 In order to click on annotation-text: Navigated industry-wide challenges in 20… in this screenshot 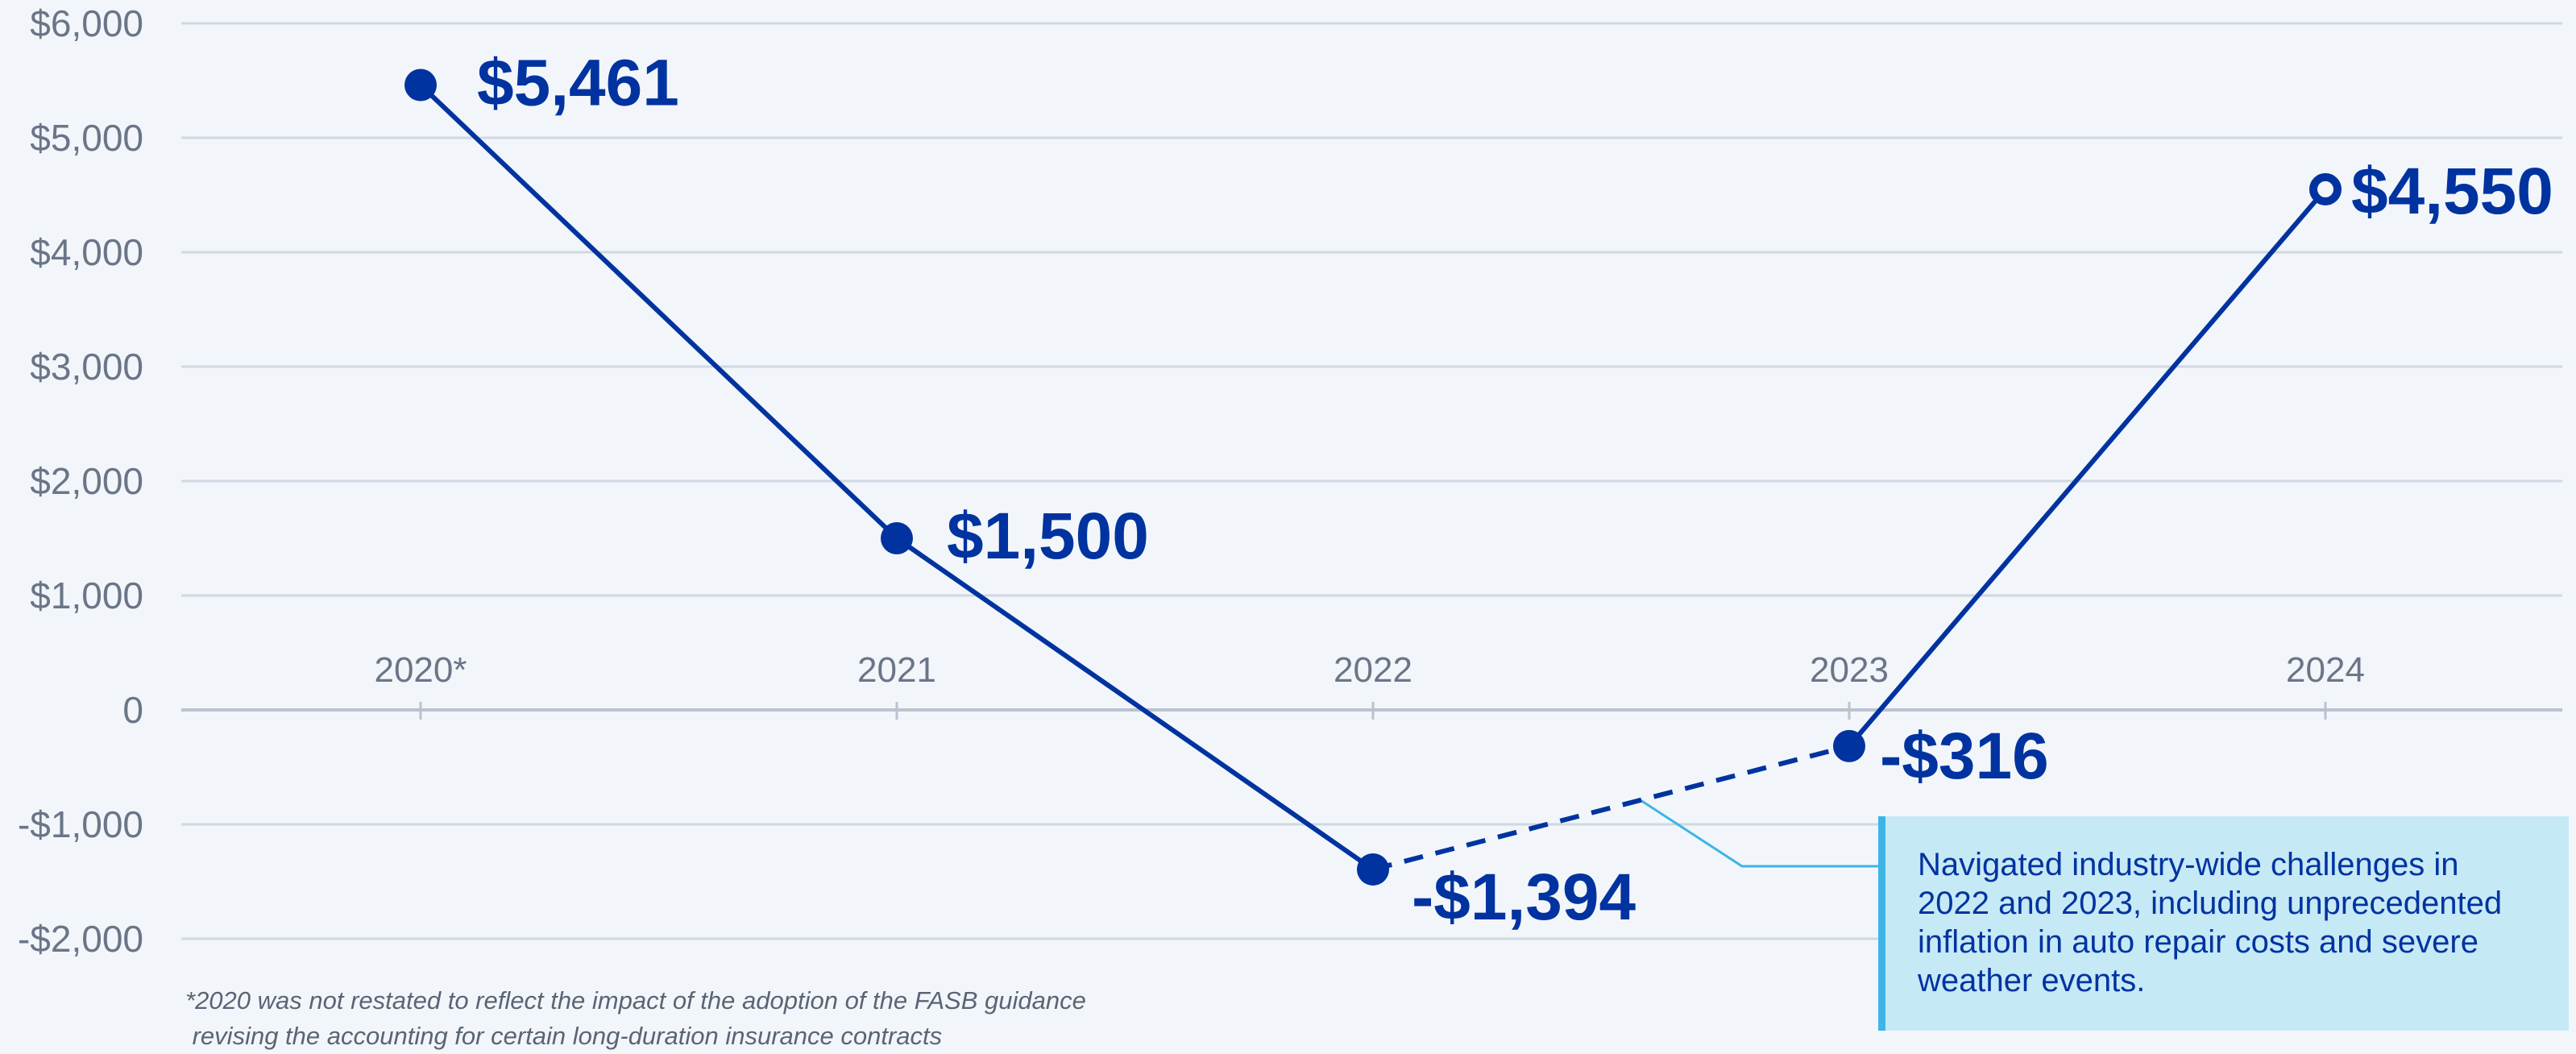, I will do `click(2210, 922)`.